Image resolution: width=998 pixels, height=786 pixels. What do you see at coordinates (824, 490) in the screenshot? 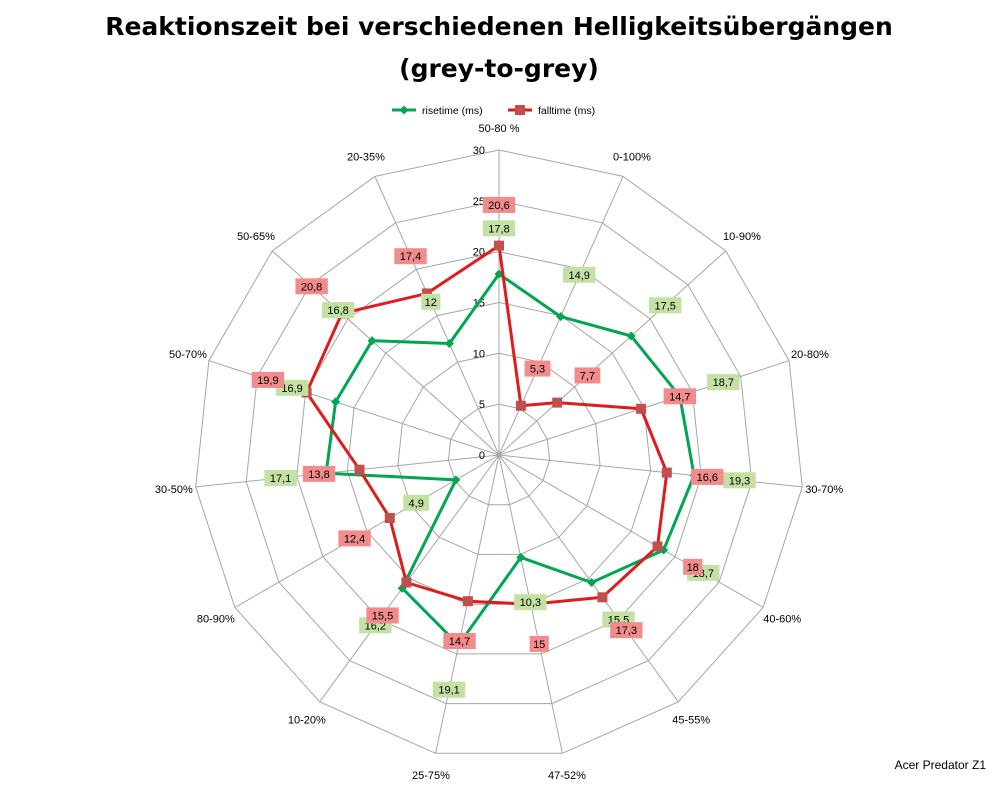
I see `category-label: 30-70%` at bounding box center [824, 490].